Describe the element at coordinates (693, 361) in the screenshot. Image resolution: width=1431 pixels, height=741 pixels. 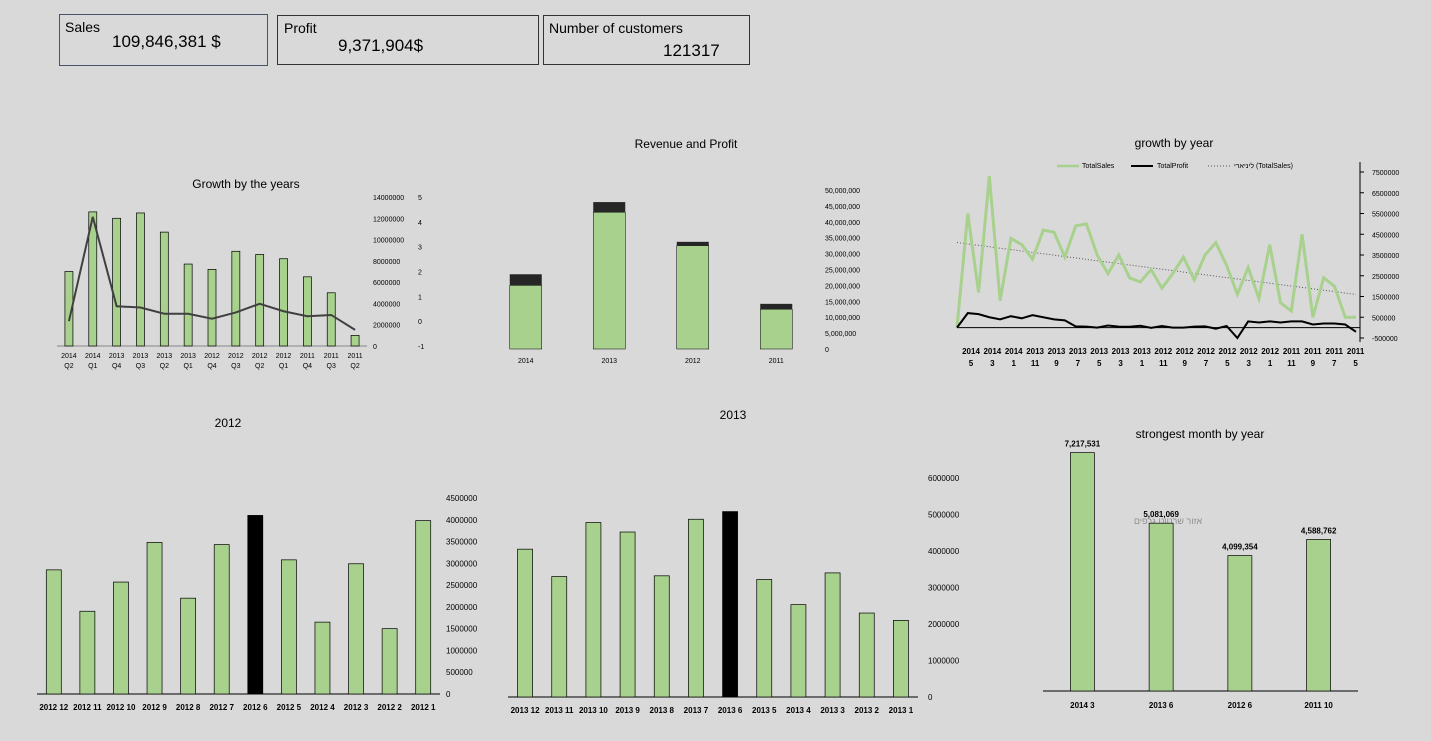
I see `x-tick-label: 2012` at that location.